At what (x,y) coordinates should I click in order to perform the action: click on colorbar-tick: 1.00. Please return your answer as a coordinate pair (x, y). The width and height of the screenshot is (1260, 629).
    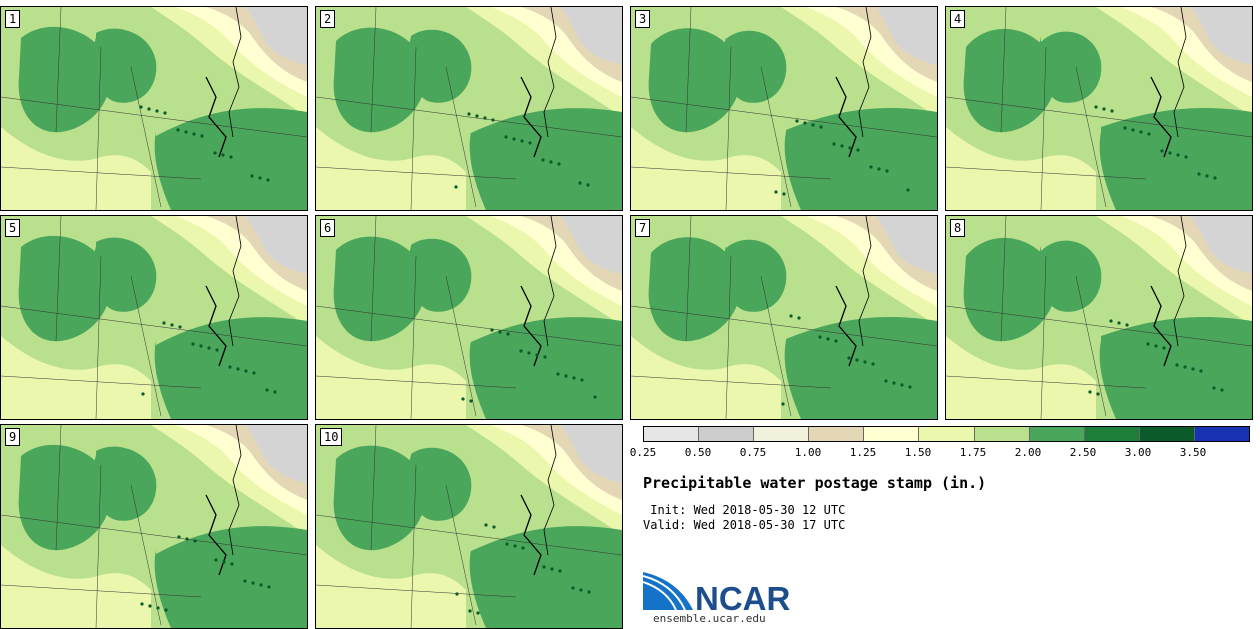
    Looking at the image, I should click on (808, 452).